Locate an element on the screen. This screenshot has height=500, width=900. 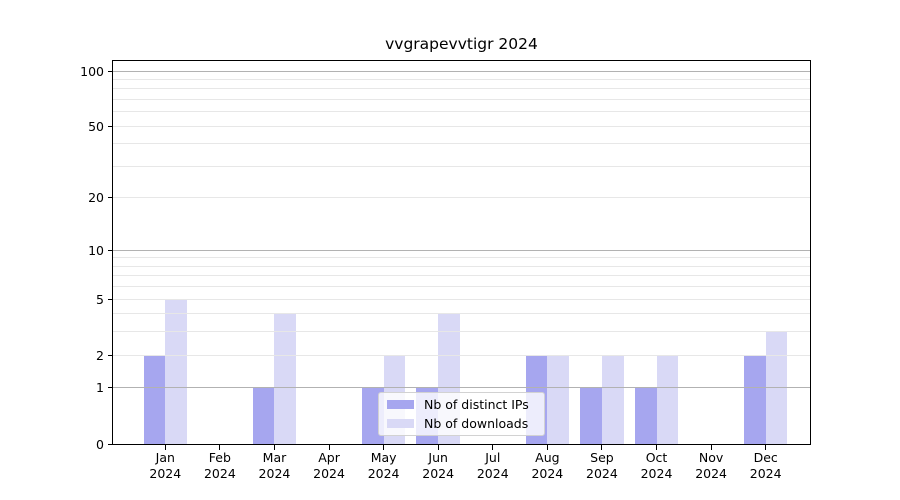
legend-item-distinct-ips: Nb of distinct IPs is located at coordinates (465, 404).